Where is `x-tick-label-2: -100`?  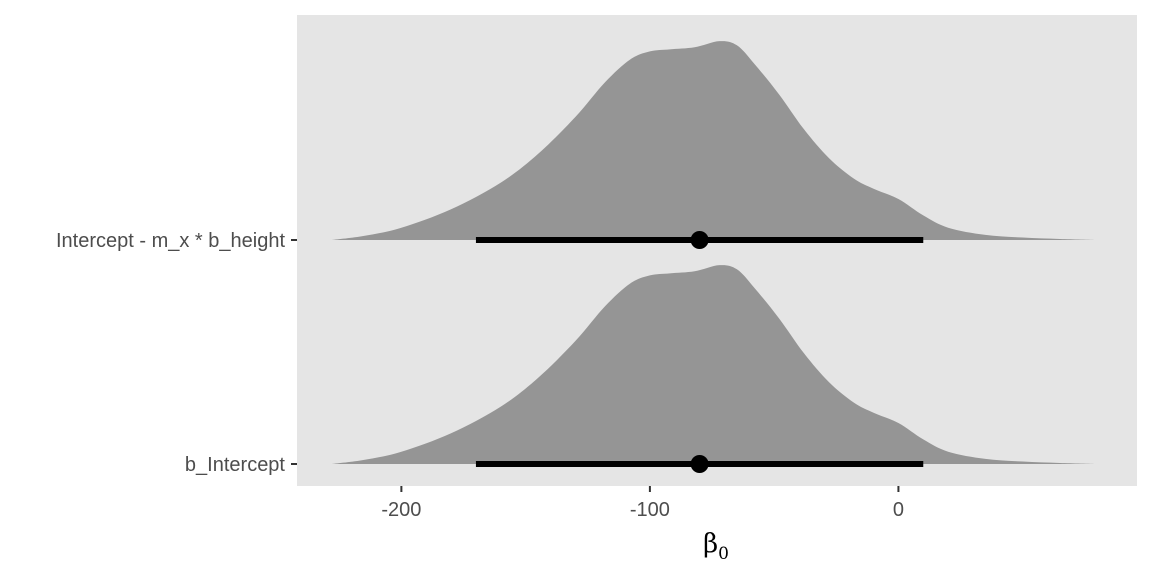 x-tick-label-2: -100 is located at coordinates (650, 510).